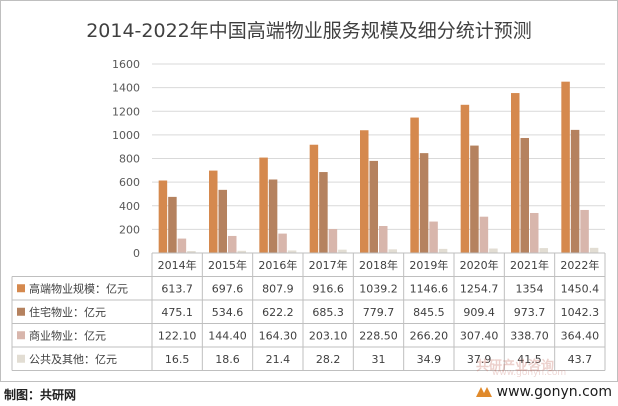  Describe the element at coordinates (129, 206) in the screenshot. I see `y-tick-label: 400` at that location.